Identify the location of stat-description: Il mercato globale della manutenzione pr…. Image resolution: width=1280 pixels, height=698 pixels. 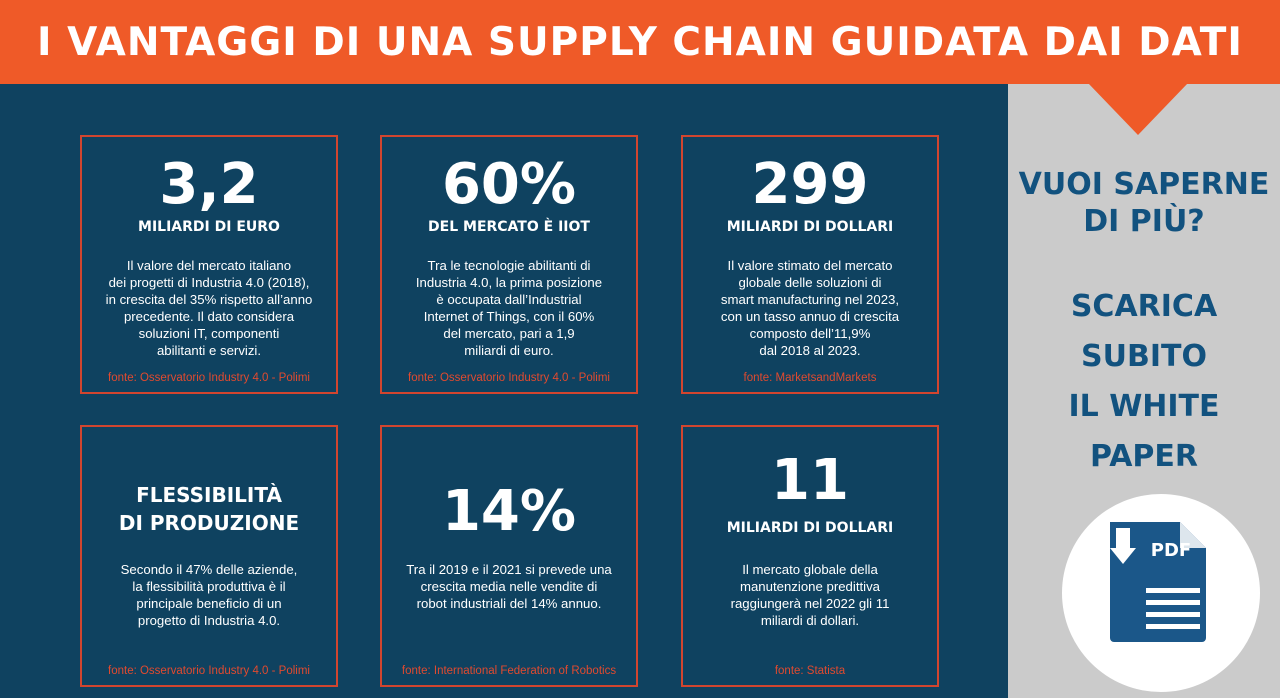
(810, 595).